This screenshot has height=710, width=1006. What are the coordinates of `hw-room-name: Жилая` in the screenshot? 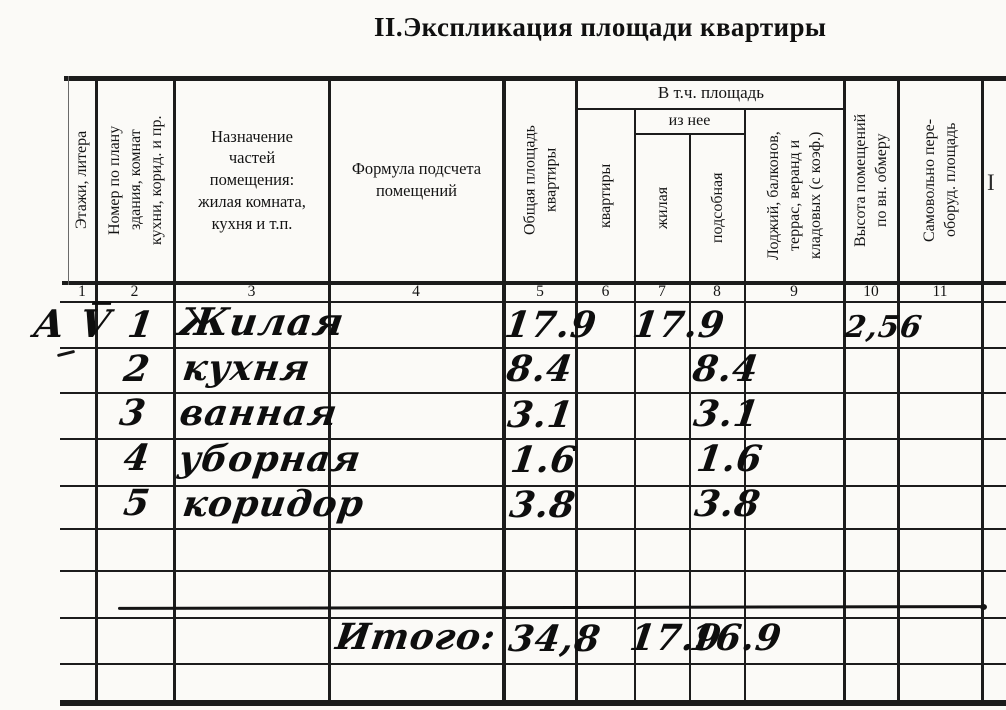 It's located at (261, 321).